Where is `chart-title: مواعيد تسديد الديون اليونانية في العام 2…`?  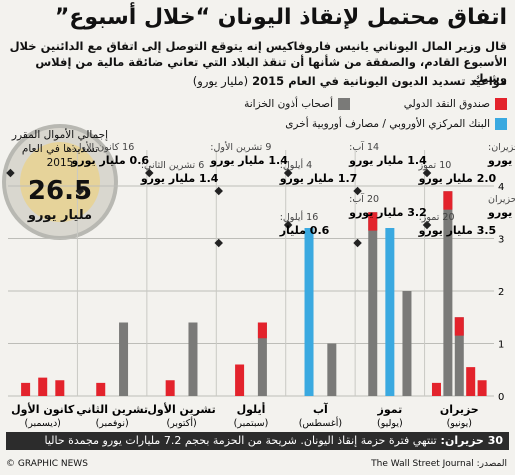 chart-title: مواعيد تسديد الديون اليونانية في العام 2… is located at coordinates (349, 81).